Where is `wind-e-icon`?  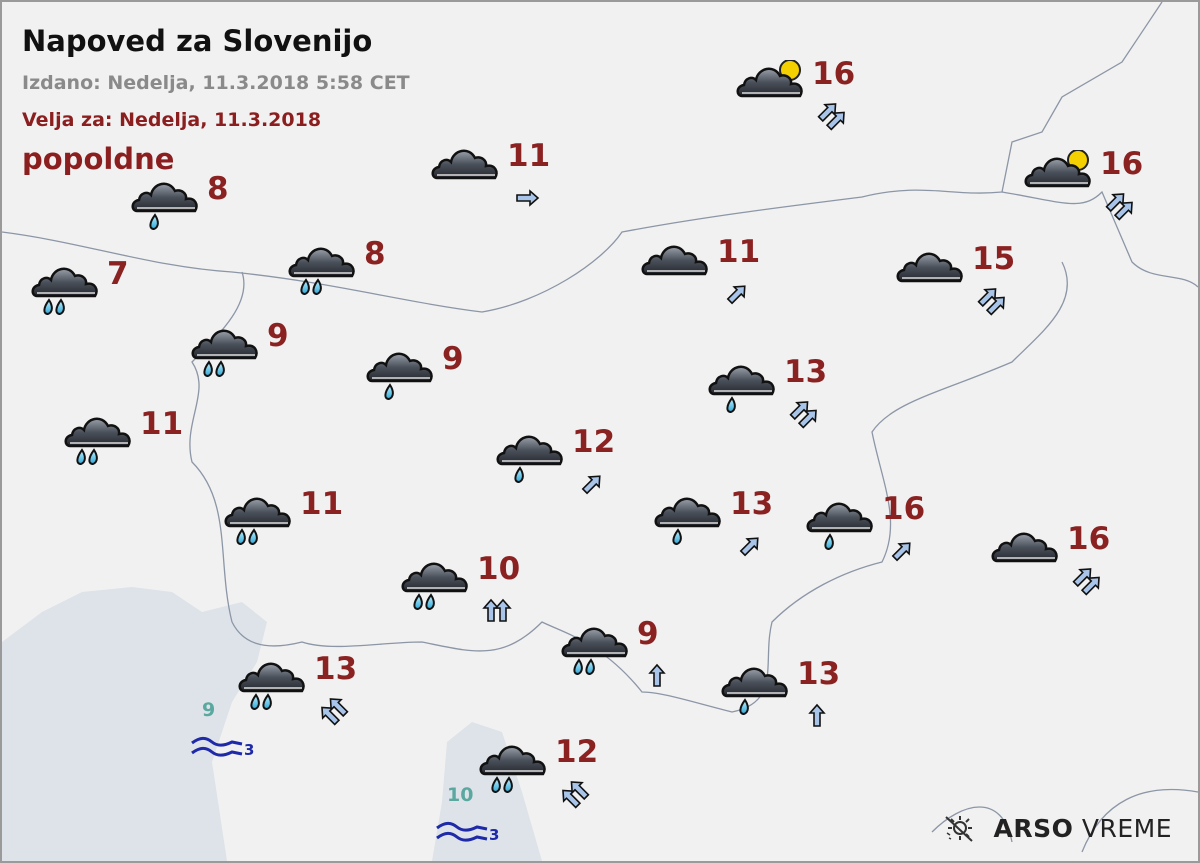 wind-e-icon is located at coordinates (528, 198).